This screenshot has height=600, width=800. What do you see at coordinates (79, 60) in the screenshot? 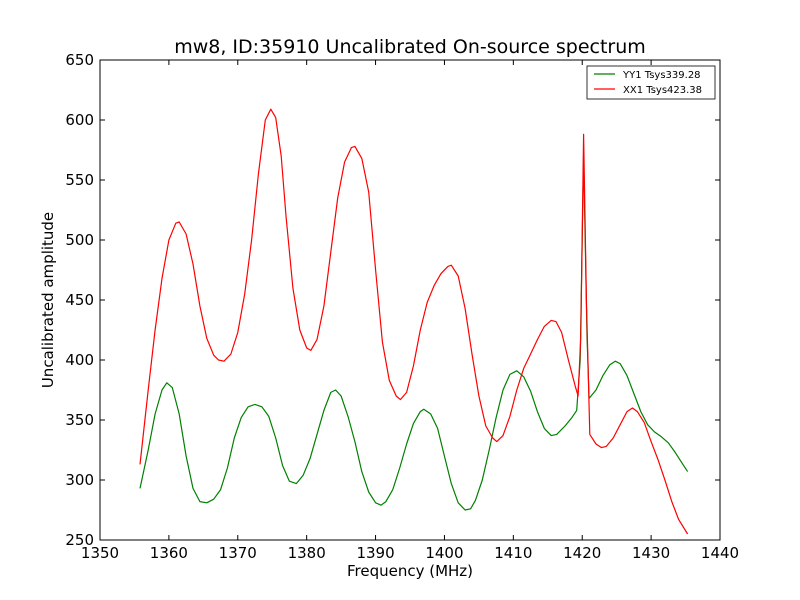
I see `y-tick-label: 650` at bounding box center [79, 60].